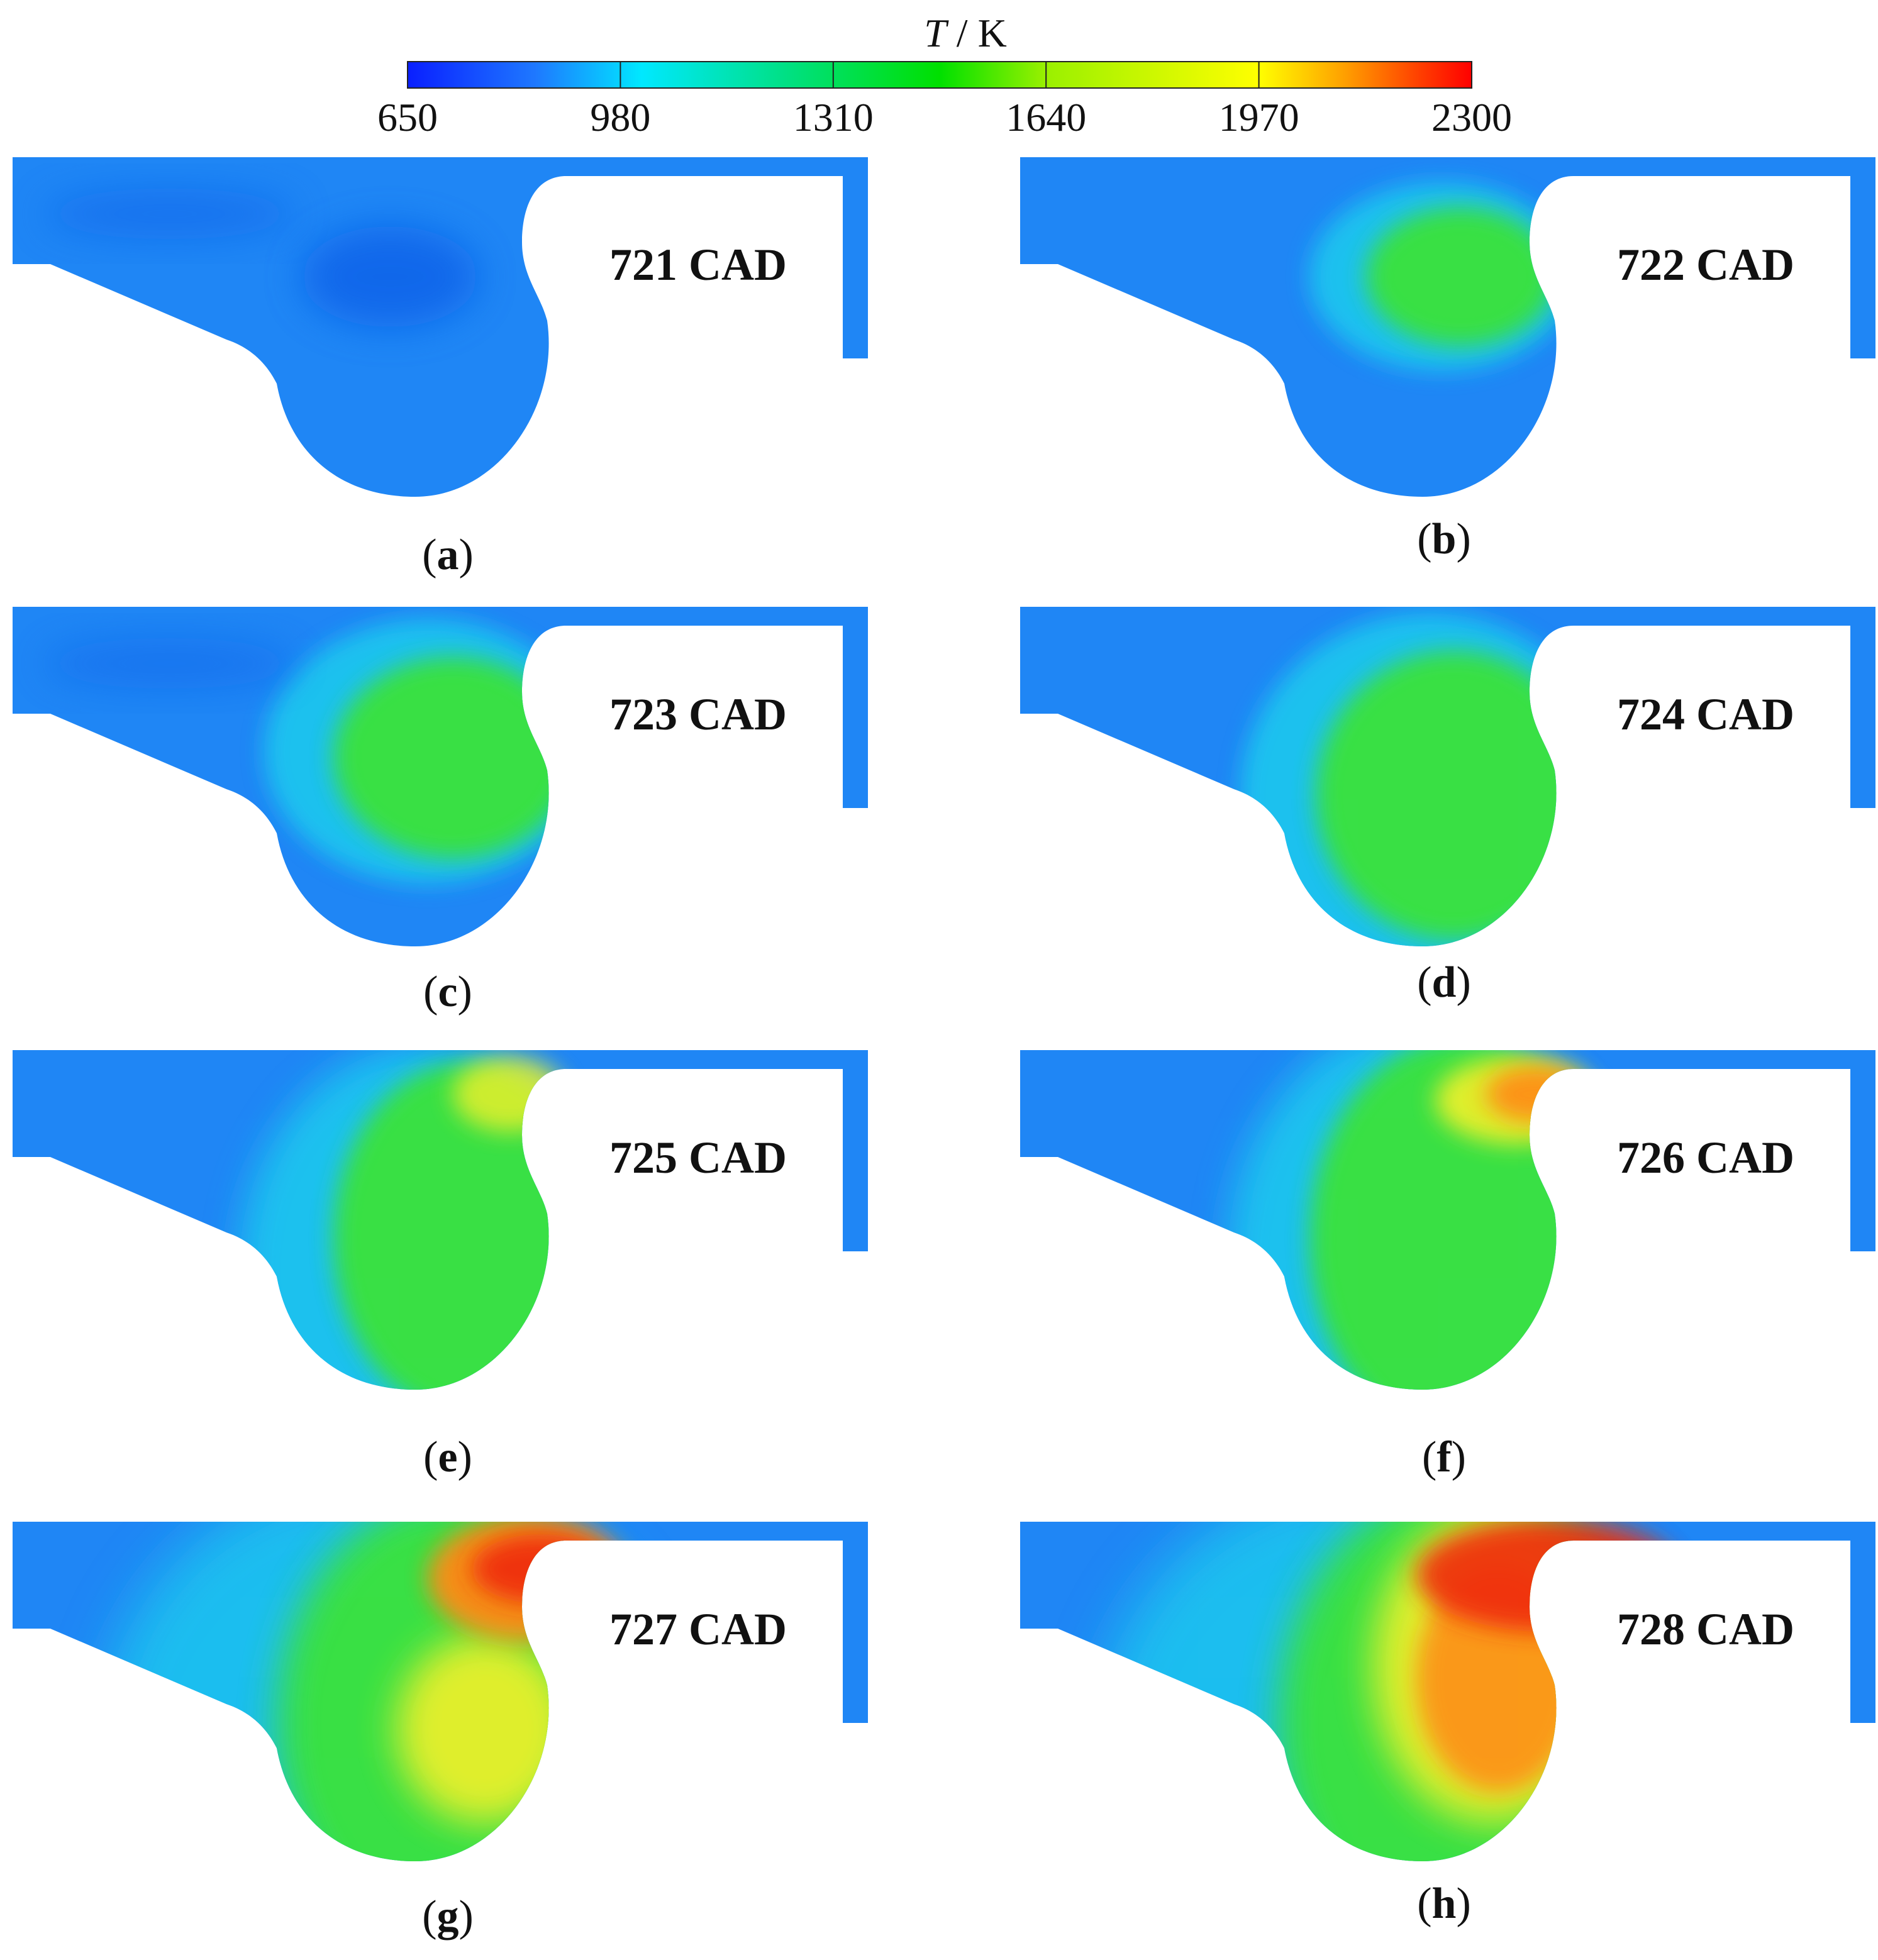 The width and height of the screenshot is (1878, 1960). What do you see at coordinates (944, 117) in the screenshot?
I see `colorbar-ticks: 650 980 1310 1640 1970 2300` at bounding box center [944, 117].